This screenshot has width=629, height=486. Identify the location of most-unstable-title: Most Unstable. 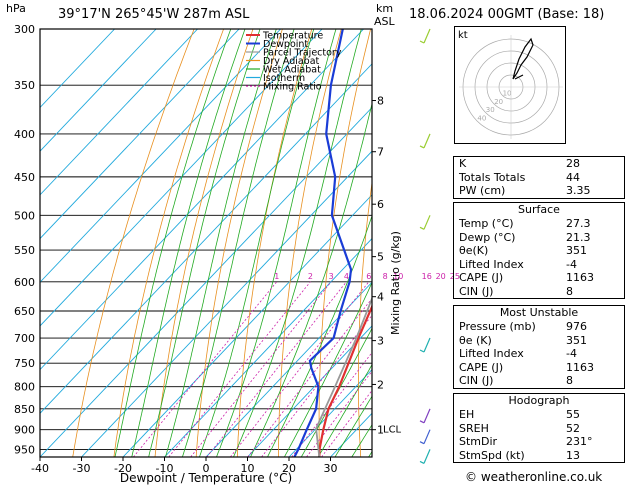
(539, 312).